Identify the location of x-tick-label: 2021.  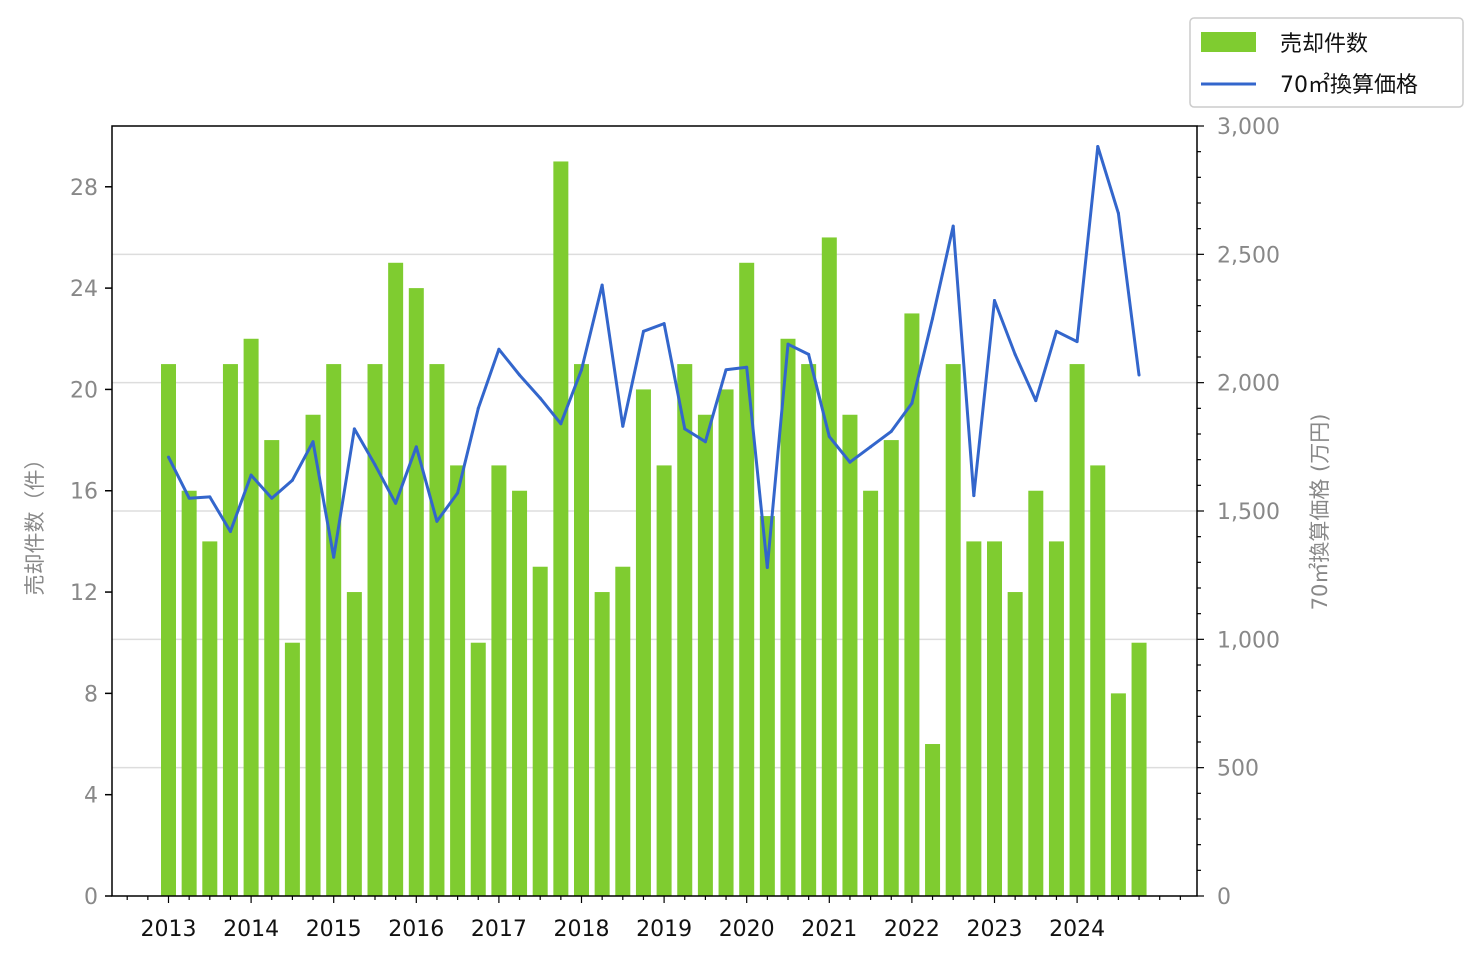
(829, 929).